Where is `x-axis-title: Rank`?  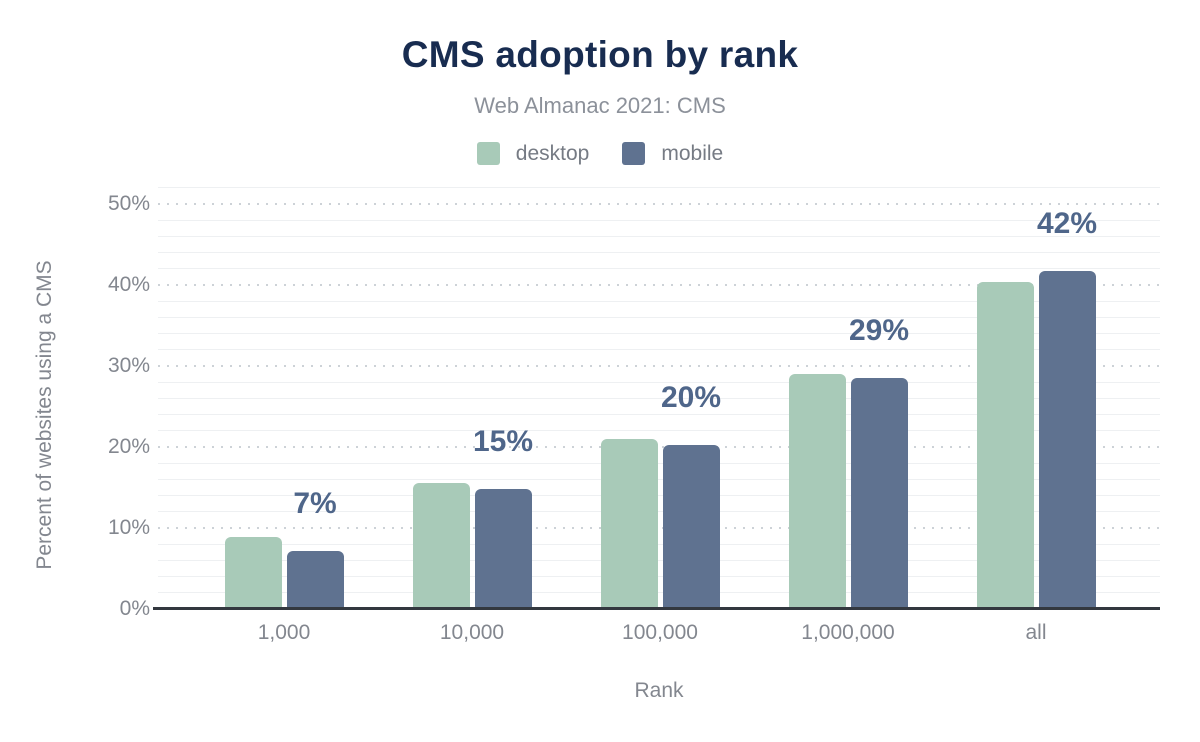 x-axis-title: Rank is located at coordinates (659, 690).